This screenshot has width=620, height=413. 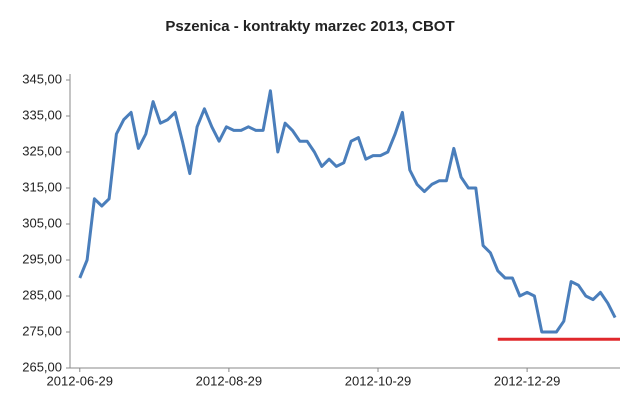 I want to click on y-tick-label: 285,00, so click(x=42, y=294).